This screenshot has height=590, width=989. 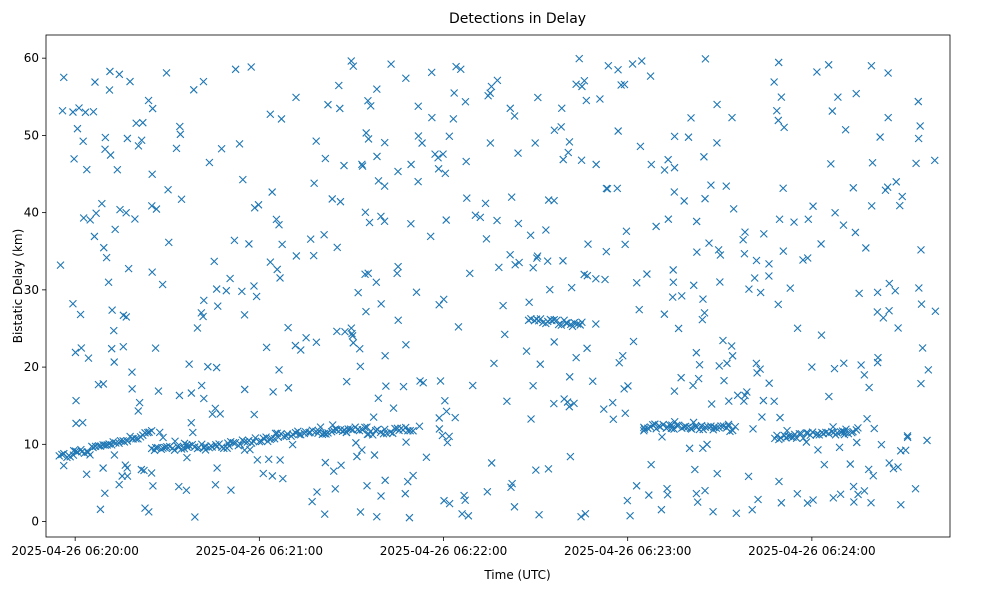 What do you see at coordinates (31, 213) in the screenshot?
I see `y-tick-label: 40` at bounding box center [31, 213].